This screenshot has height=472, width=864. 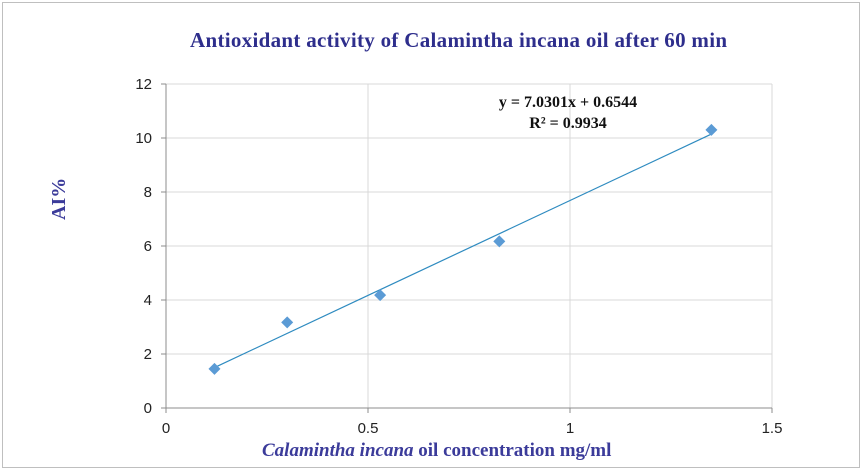 What do you see at coordinates (143, 84) in the screenshot?
I see `y-tick-label: 12` at bounding box center [143, 84].